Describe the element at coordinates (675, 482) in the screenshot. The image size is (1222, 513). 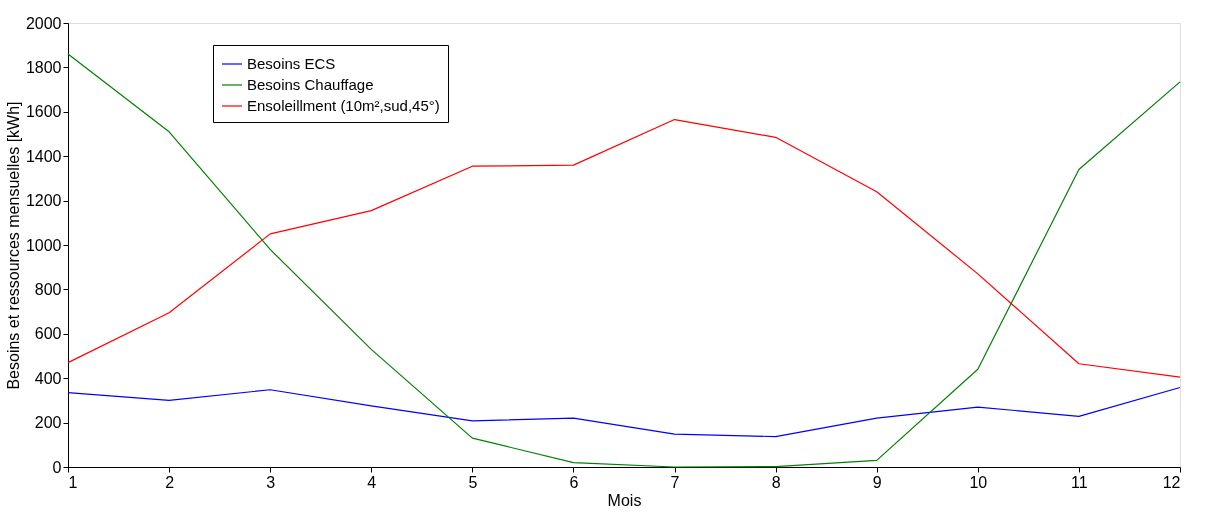
I see `x-tick-label: 7` at that location.